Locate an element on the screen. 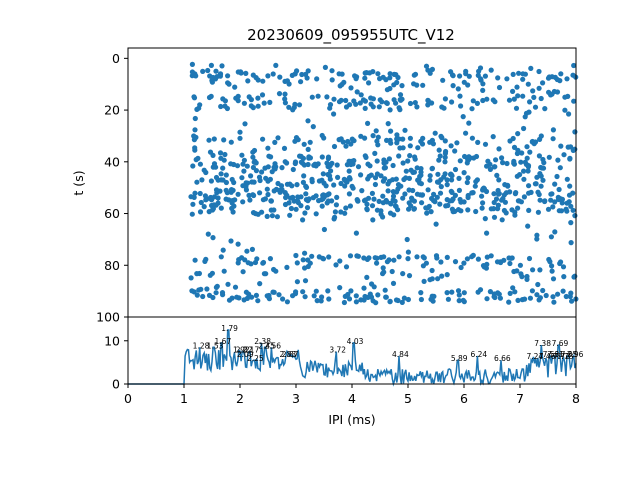 The width and height of the screenshot is (640, 480). histogram-x-tick-label: 0 is located at coordinates (128, 398).